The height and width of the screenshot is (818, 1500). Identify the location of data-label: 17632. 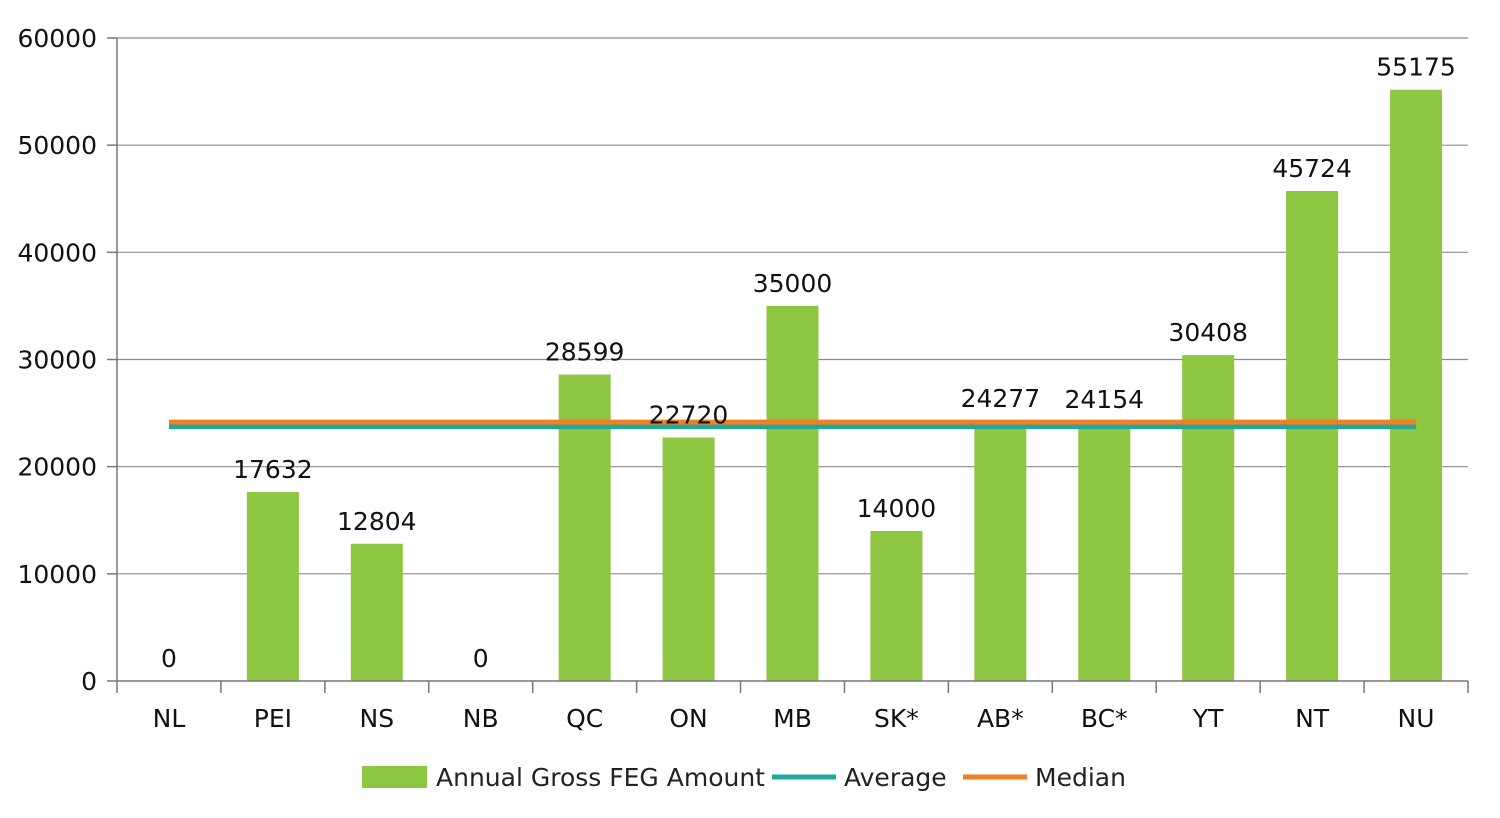
(273, 469).